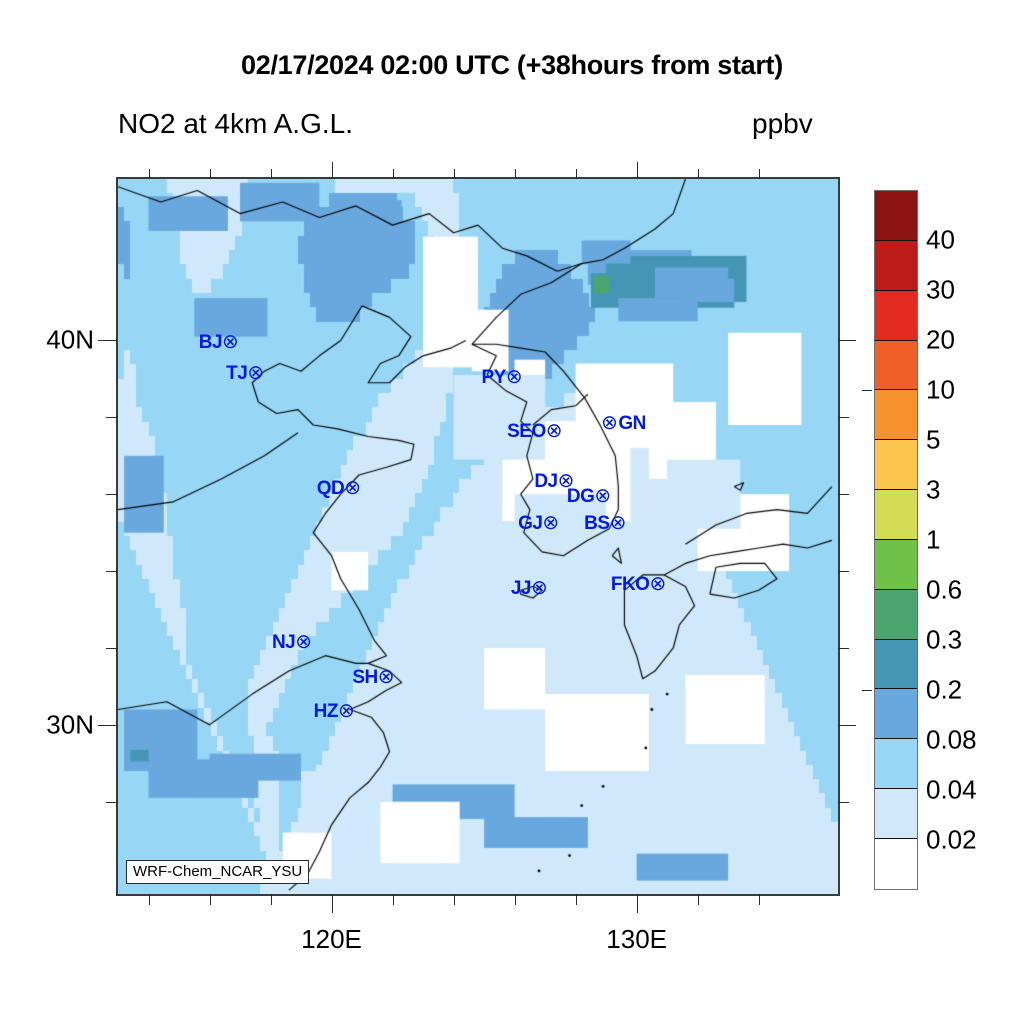 Image resolution: width=1024 pixels, height=1024 pixels. Describe the element at coordinates (944, 689) in the screenshot. I see `colorbar-tick-label: 0.2` at that location.